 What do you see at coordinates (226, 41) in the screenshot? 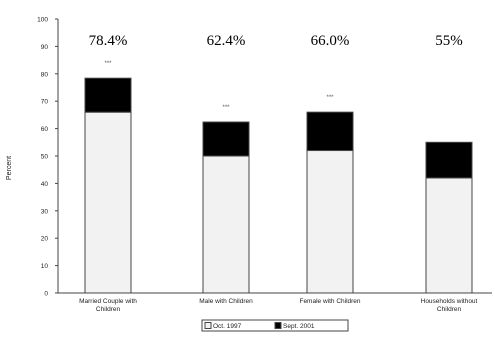
I see `total-label-1: 62.4%` at bounding box center [226, 41].